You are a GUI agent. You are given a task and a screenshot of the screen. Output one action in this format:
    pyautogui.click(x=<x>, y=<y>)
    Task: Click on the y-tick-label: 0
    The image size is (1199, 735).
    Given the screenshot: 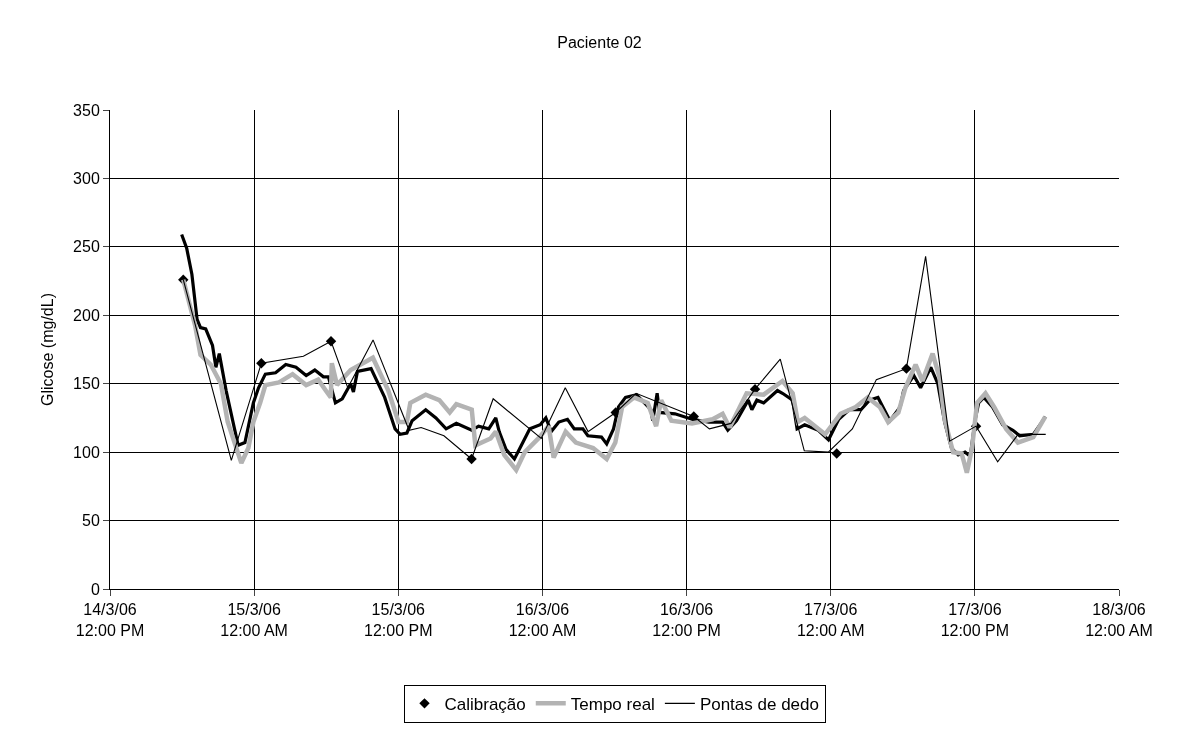 What is the action you would take?
    pyautogui.click(x=95, y=589)
    